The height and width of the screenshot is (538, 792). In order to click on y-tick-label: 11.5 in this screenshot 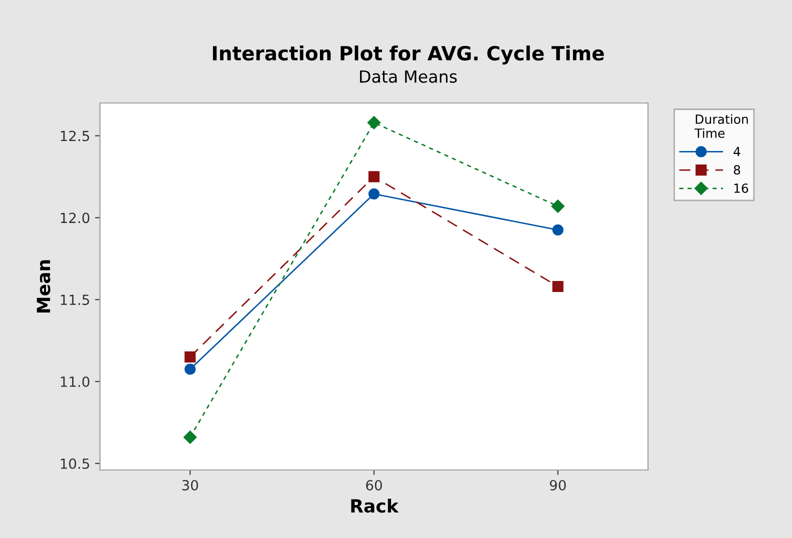, I will do `click(75, 300)`.